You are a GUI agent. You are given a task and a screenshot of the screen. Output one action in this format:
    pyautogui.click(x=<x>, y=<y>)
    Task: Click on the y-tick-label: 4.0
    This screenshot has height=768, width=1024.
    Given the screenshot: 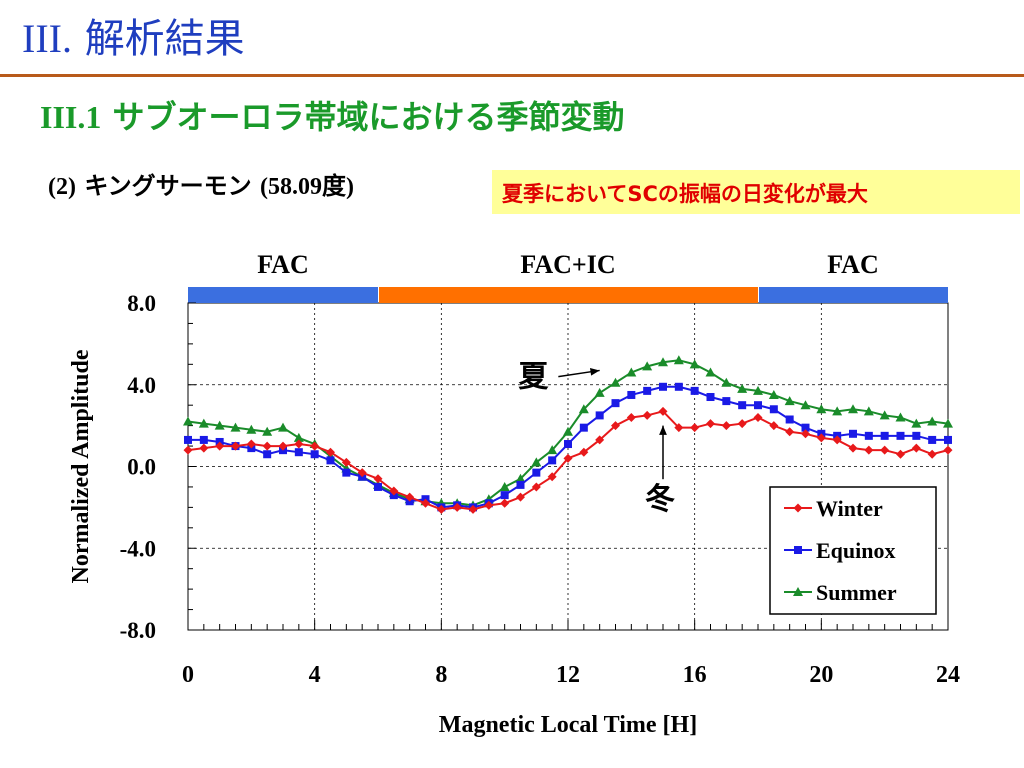 What is the action you would take?
    pyautogui.click(x=141, y=385)
    